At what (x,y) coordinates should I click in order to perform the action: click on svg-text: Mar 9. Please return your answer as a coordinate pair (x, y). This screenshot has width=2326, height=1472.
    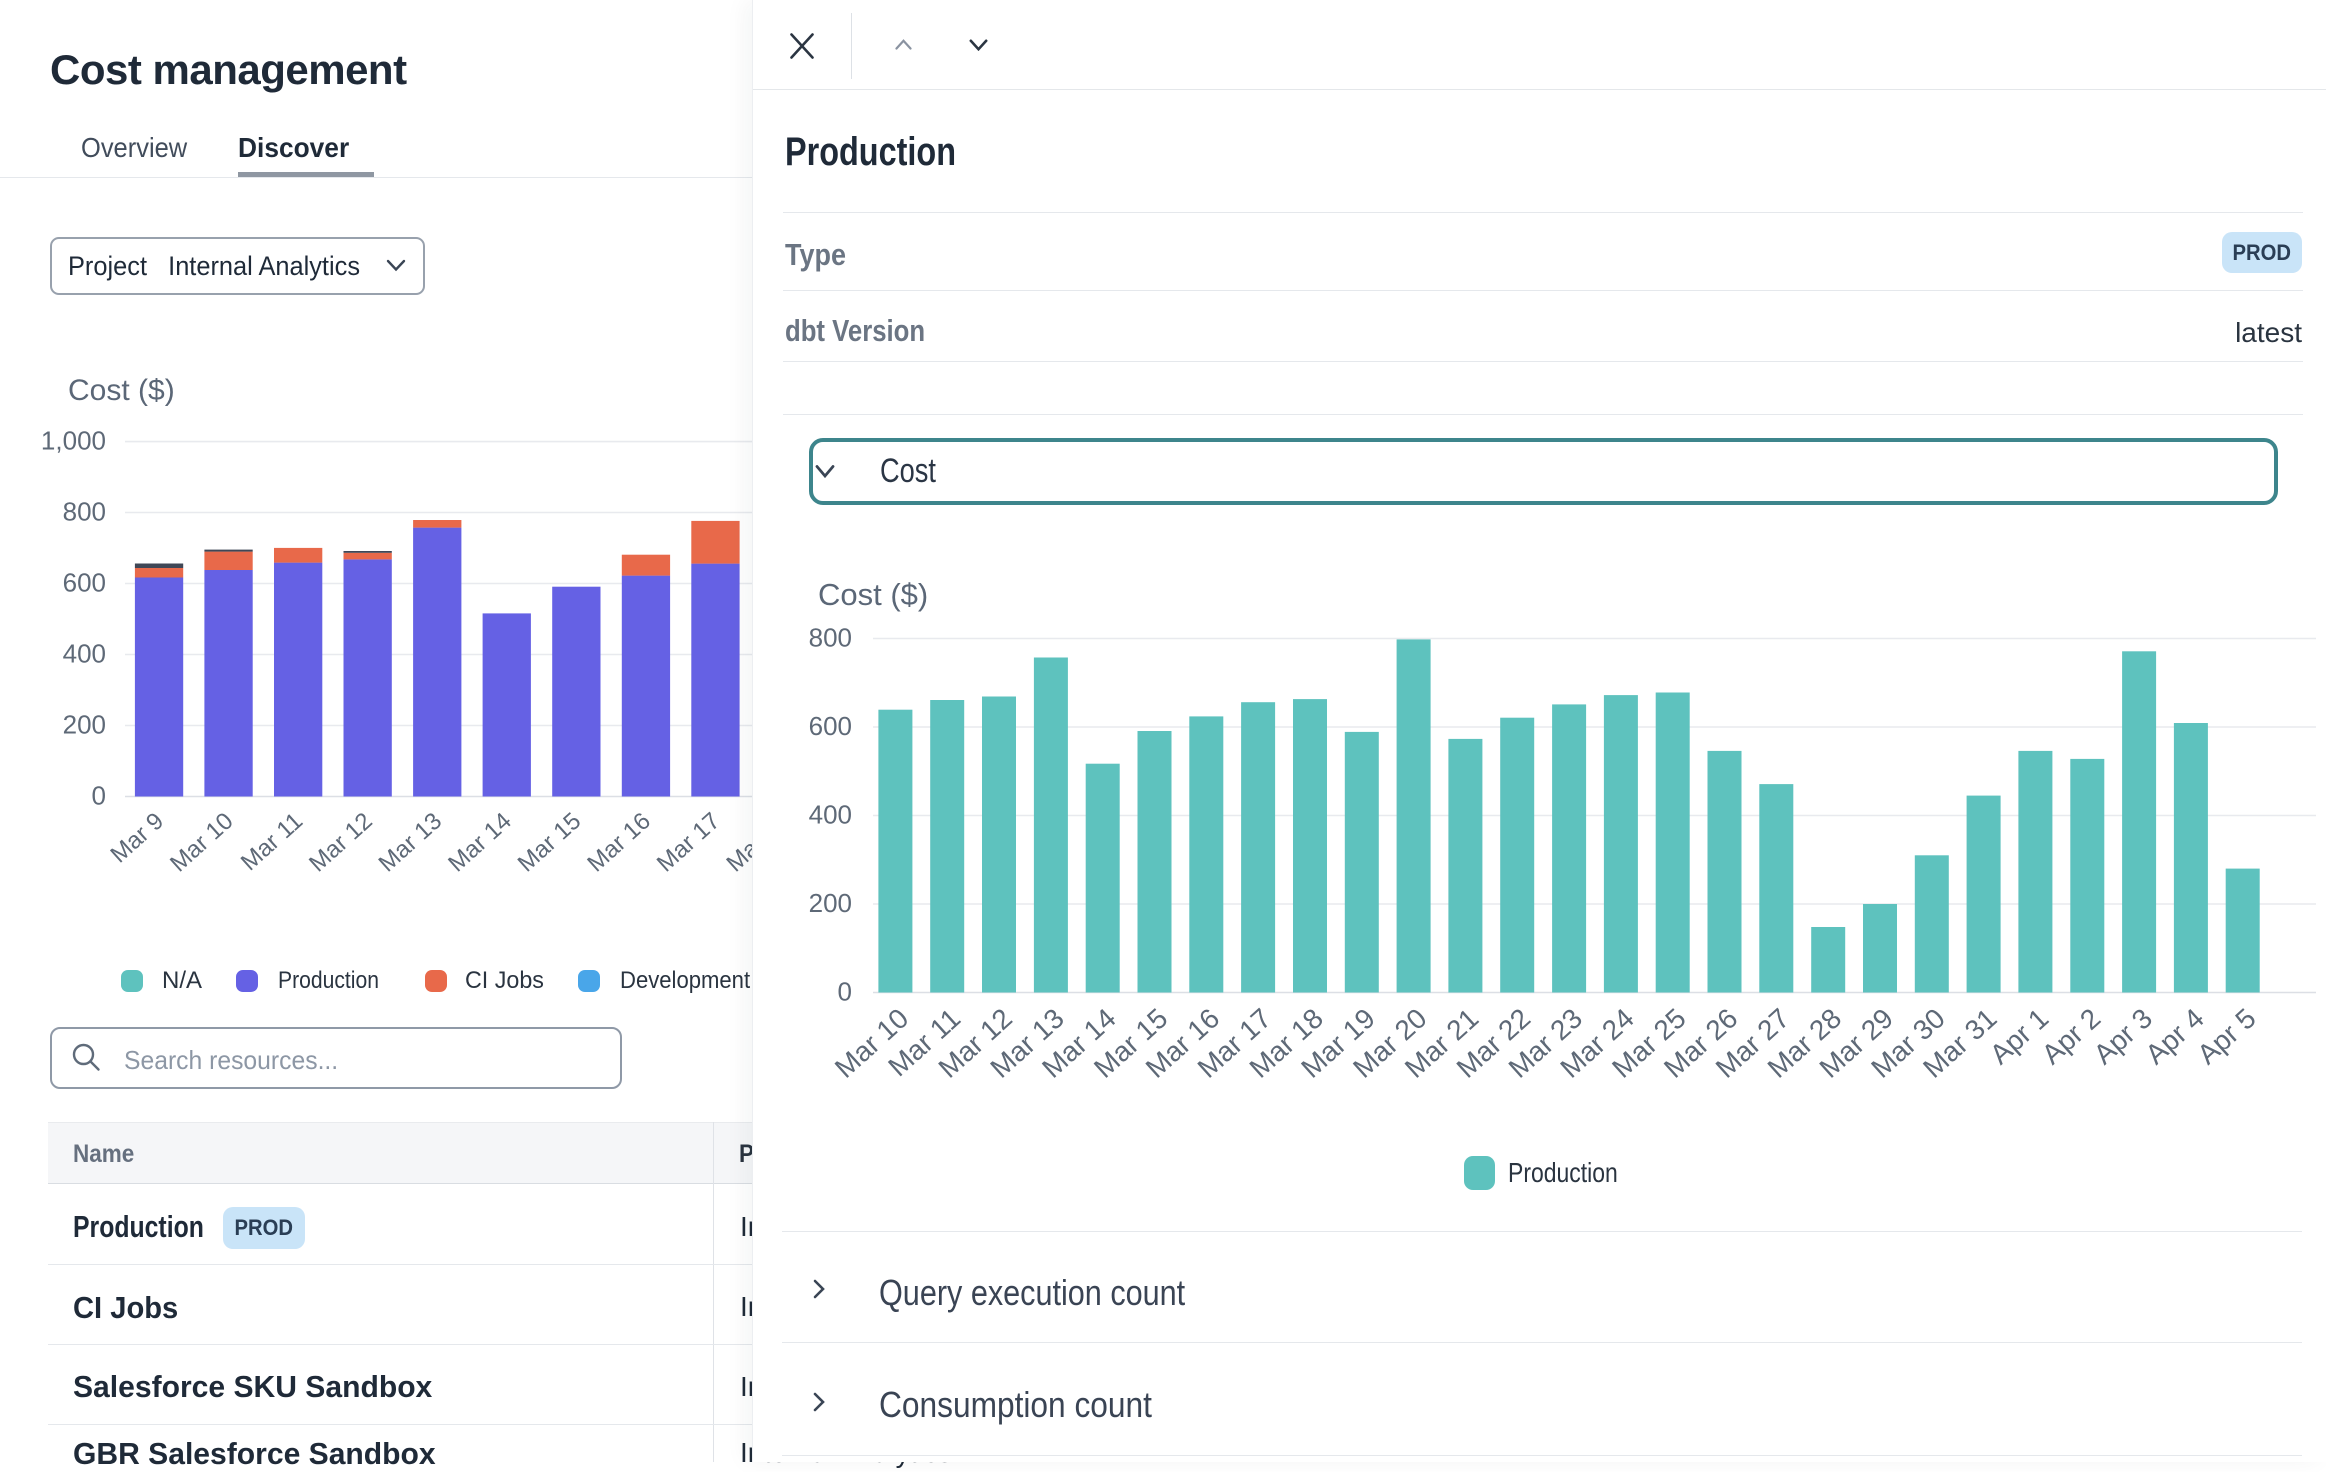
    Looking at the image, I should click on (137, 837).